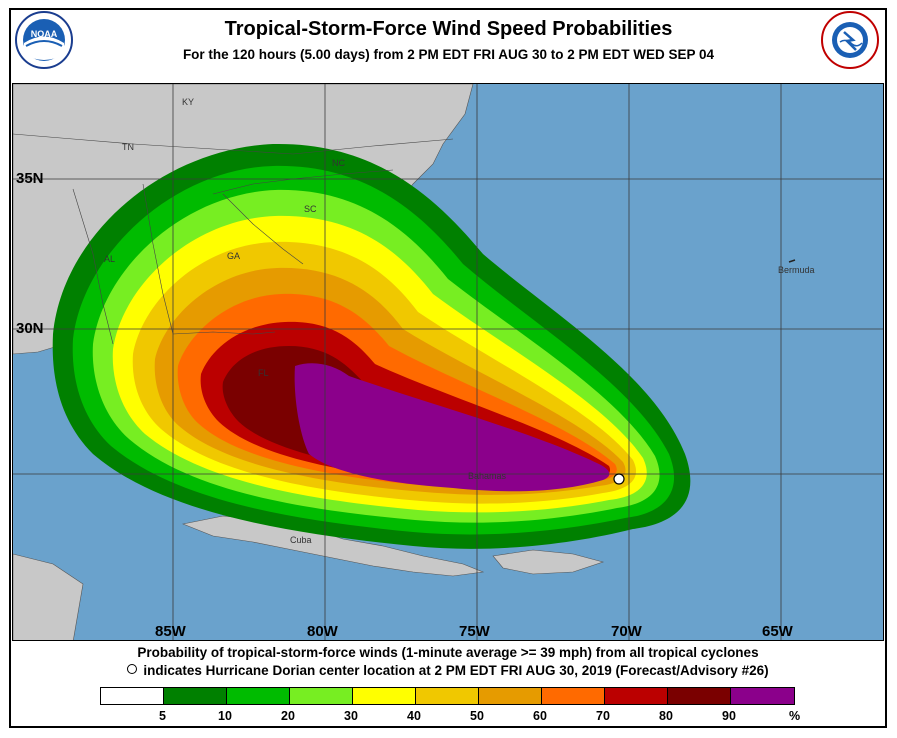 Image resolution: width=897 pixels, height=738 pixels. Describe the element at coordinates (540, 716) in the screenshot. I see `legend-tick-label: 60` at that location.